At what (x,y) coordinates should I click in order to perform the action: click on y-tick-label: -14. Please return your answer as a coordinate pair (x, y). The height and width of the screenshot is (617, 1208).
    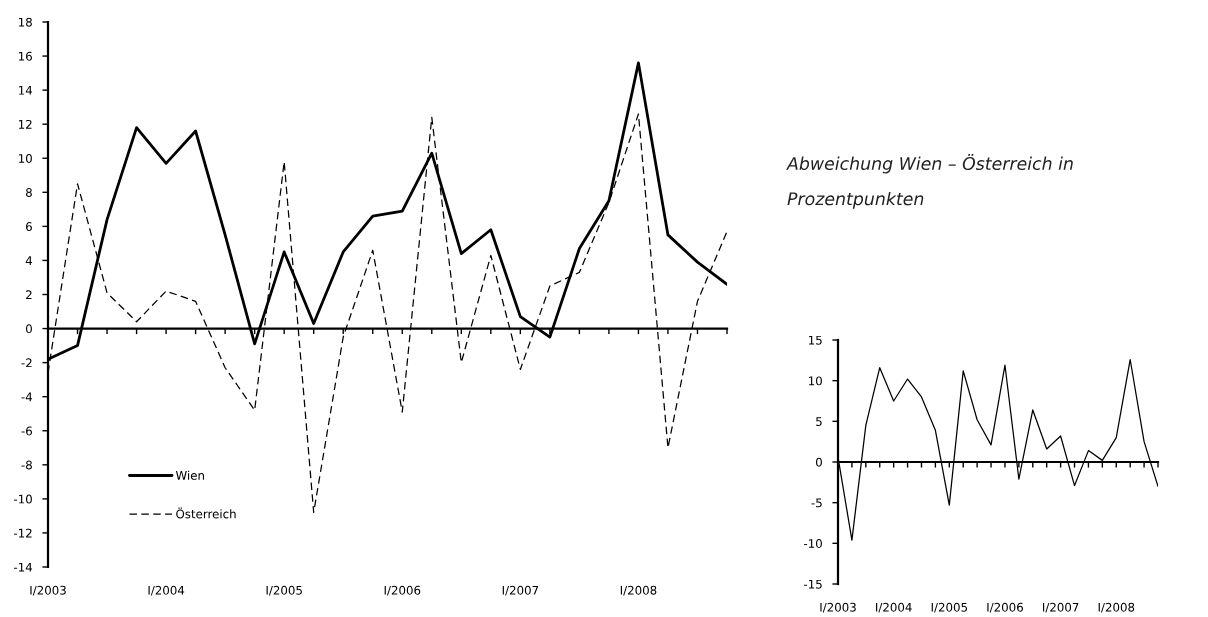
    Looking at the image, I should click on (23, 567).